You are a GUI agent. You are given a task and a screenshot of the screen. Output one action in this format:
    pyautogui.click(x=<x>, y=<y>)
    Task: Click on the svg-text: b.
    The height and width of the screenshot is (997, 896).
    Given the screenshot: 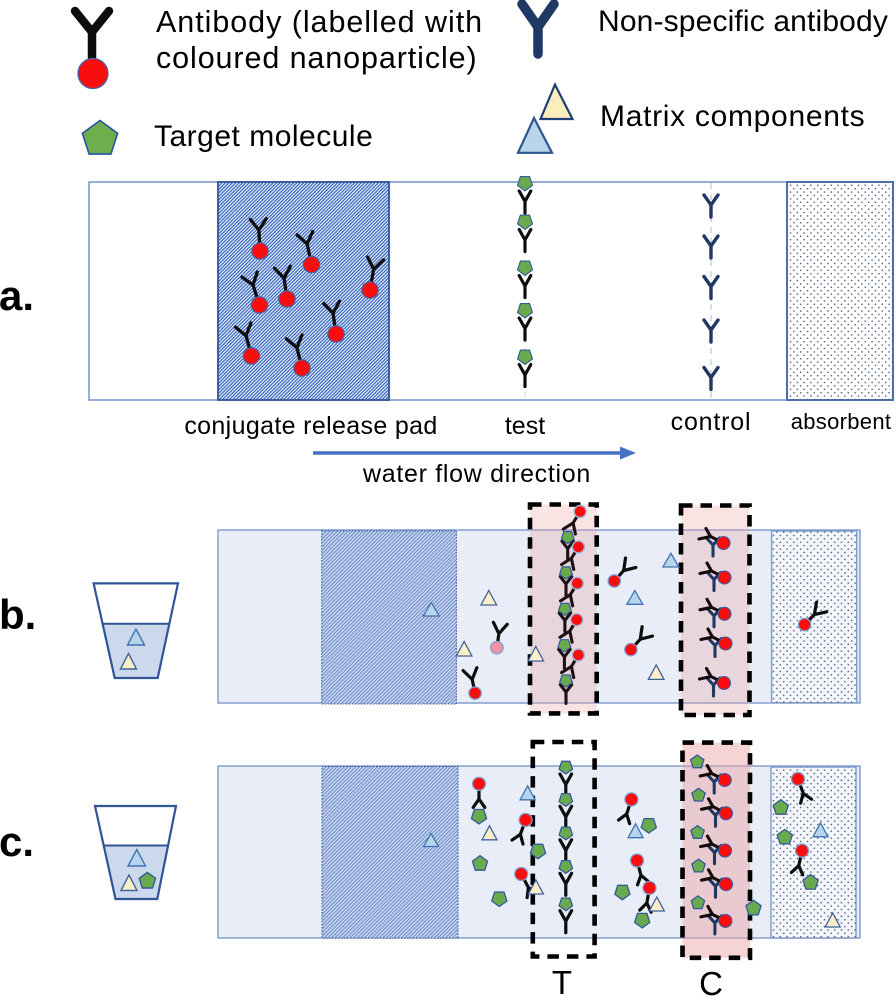 What is the action you would take?
    pyautogui.click(x=18, y=614)
    